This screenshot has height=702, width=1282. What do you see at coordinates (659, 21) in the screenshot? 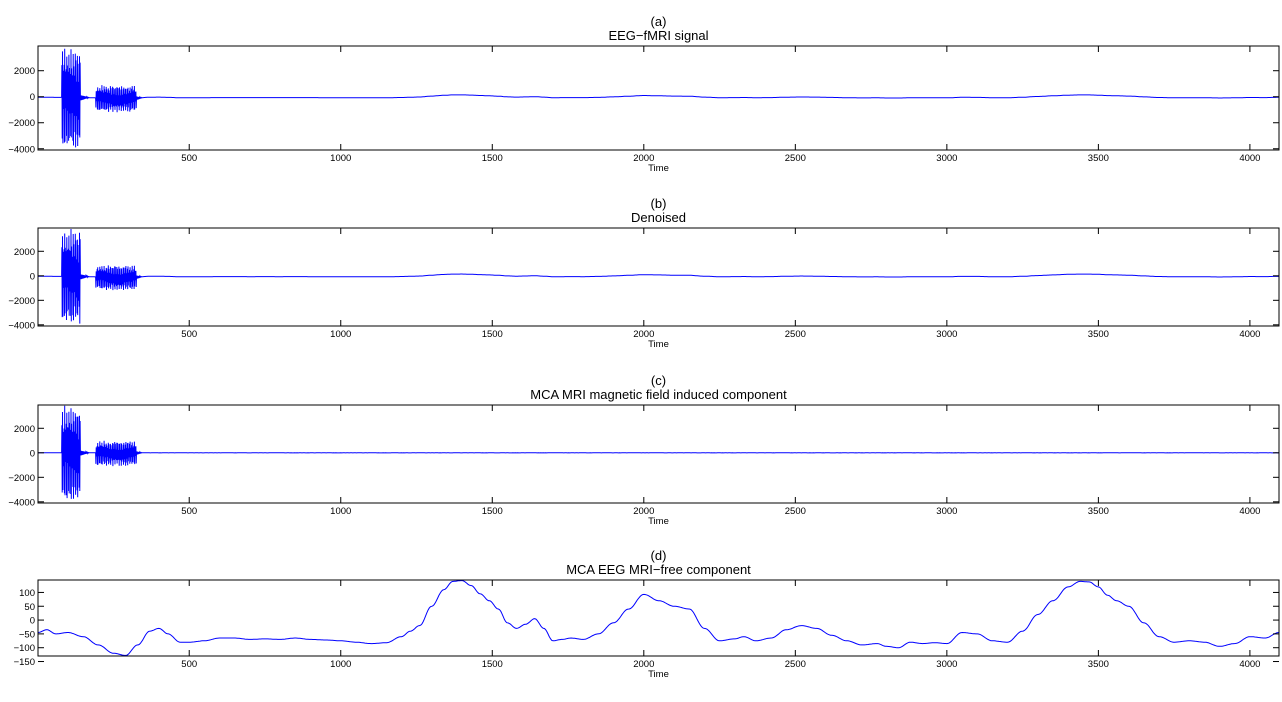
I see `panel-label: (a)` at bounding box center [659, 21].